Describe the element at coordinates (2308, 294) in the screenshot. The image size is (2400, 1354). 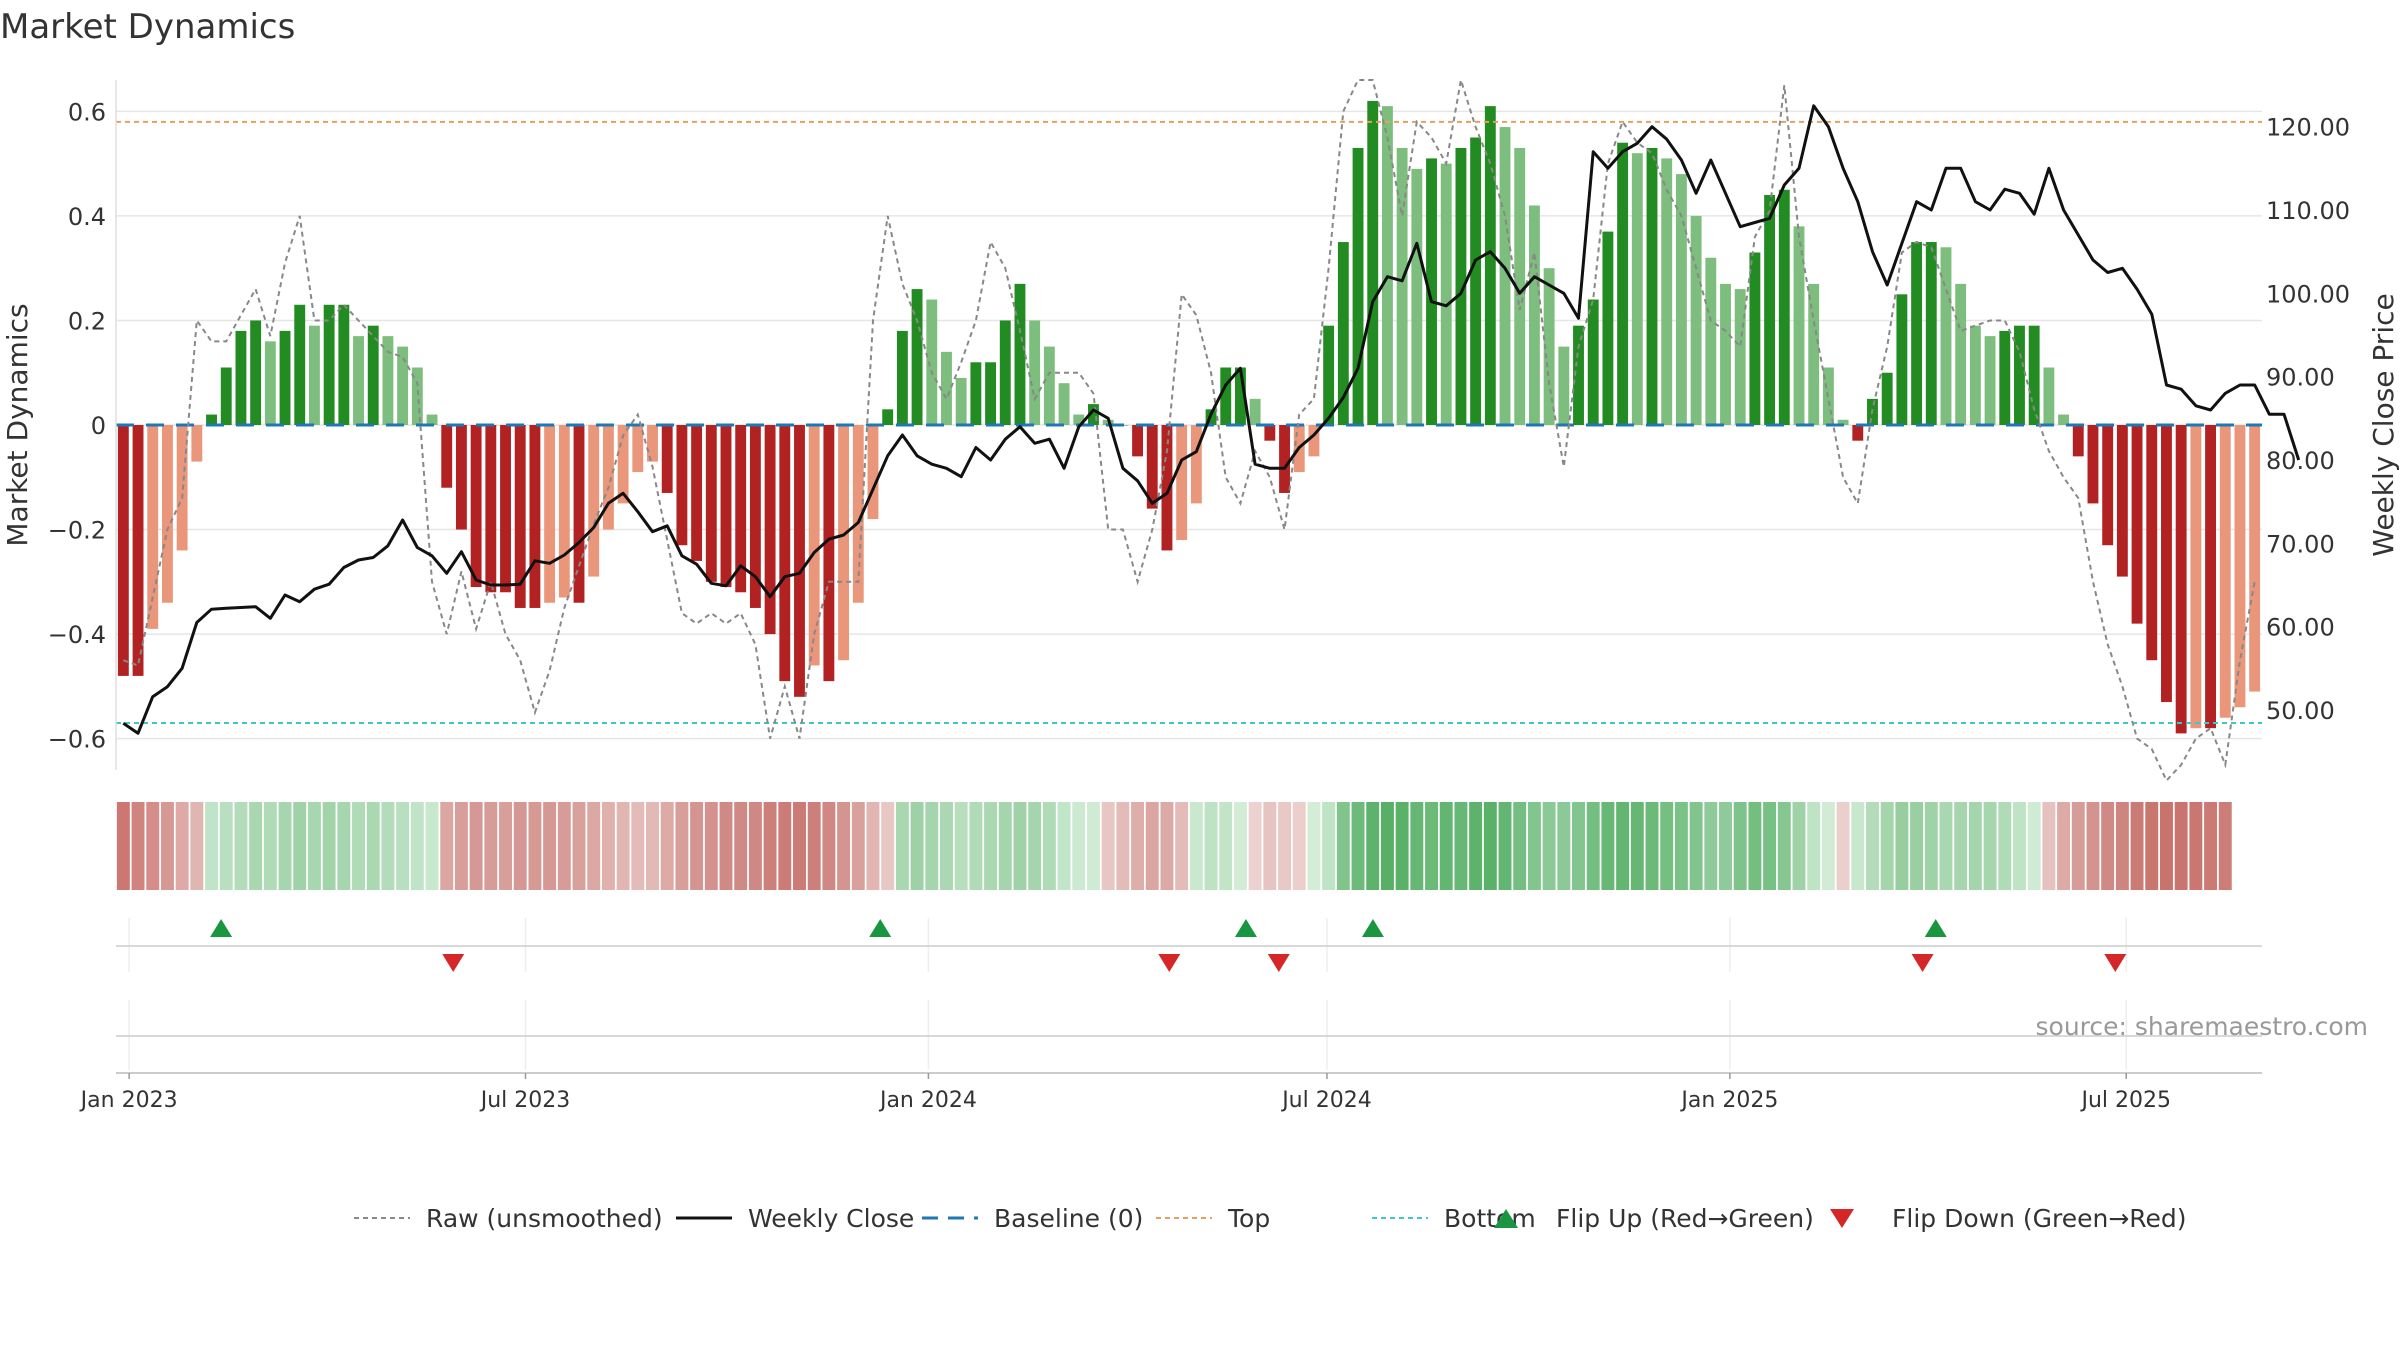
I see `right-tick-label: 100.00` at that location.